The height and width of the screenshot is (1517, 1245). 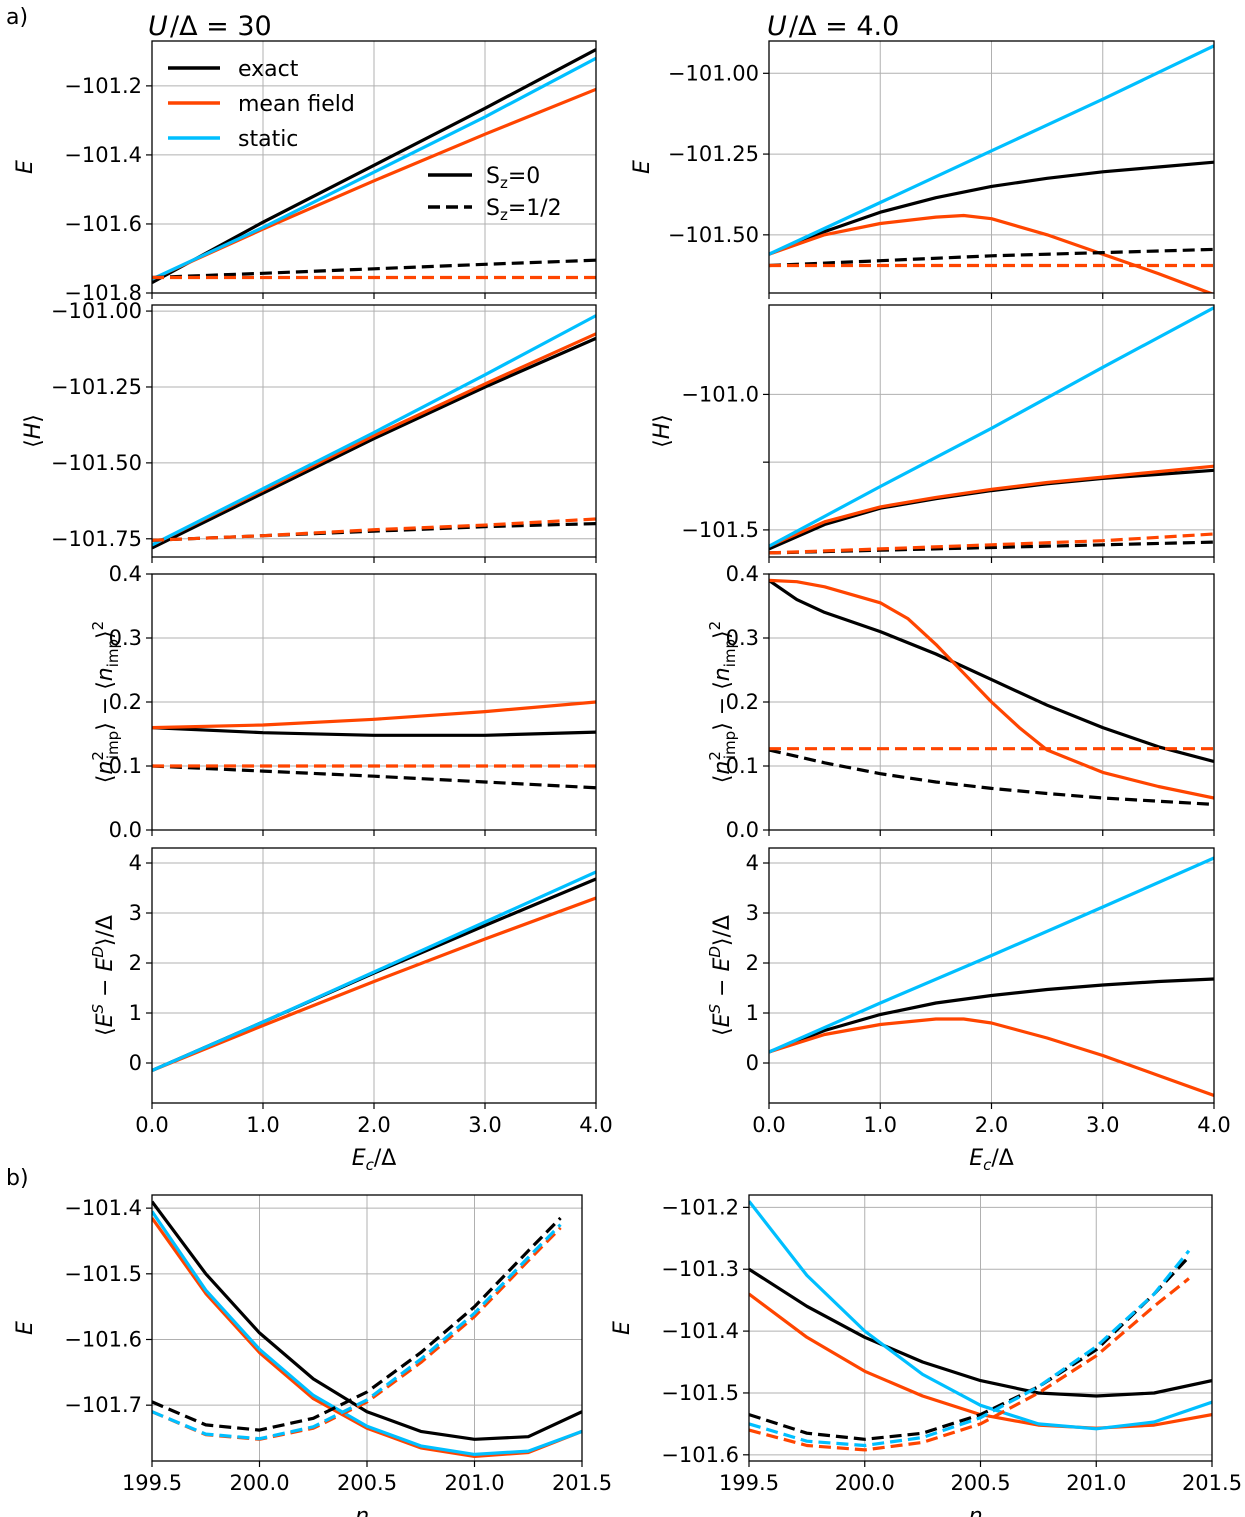 I want to click on chart-a-H-U30: −101.75 −101.50 −101.25 −101.00 ⟨H⟩, so click(x=309, y=431).